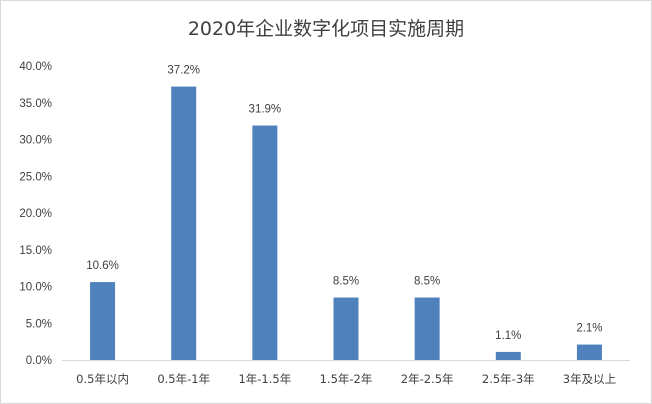 The image size is (652, 404). I want to click on chart-title: 2020年企业数字化项目实施周期, so click(326, 29).